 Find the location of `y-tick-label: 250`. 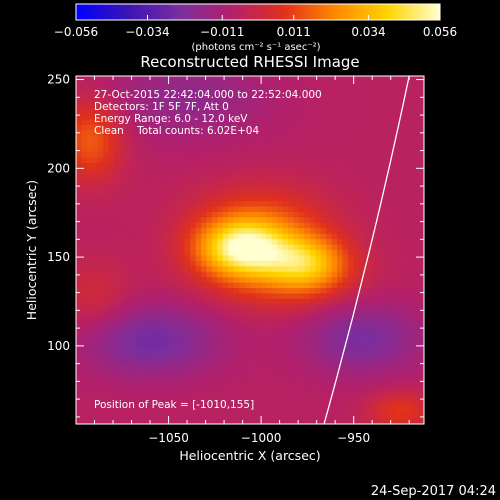

y-tick-label: 250 is located at coordinates (58, 80).